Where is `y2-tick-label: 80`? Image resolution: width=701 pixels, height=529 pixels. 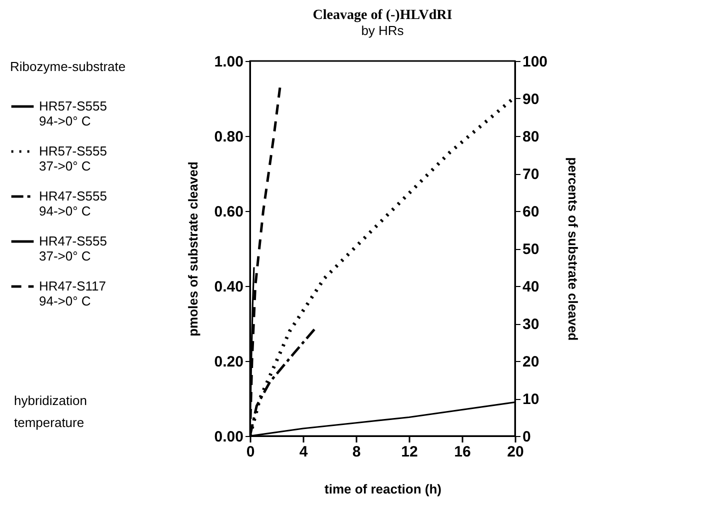 y2-tick-label: 80 is located at coordinates (531, 137).